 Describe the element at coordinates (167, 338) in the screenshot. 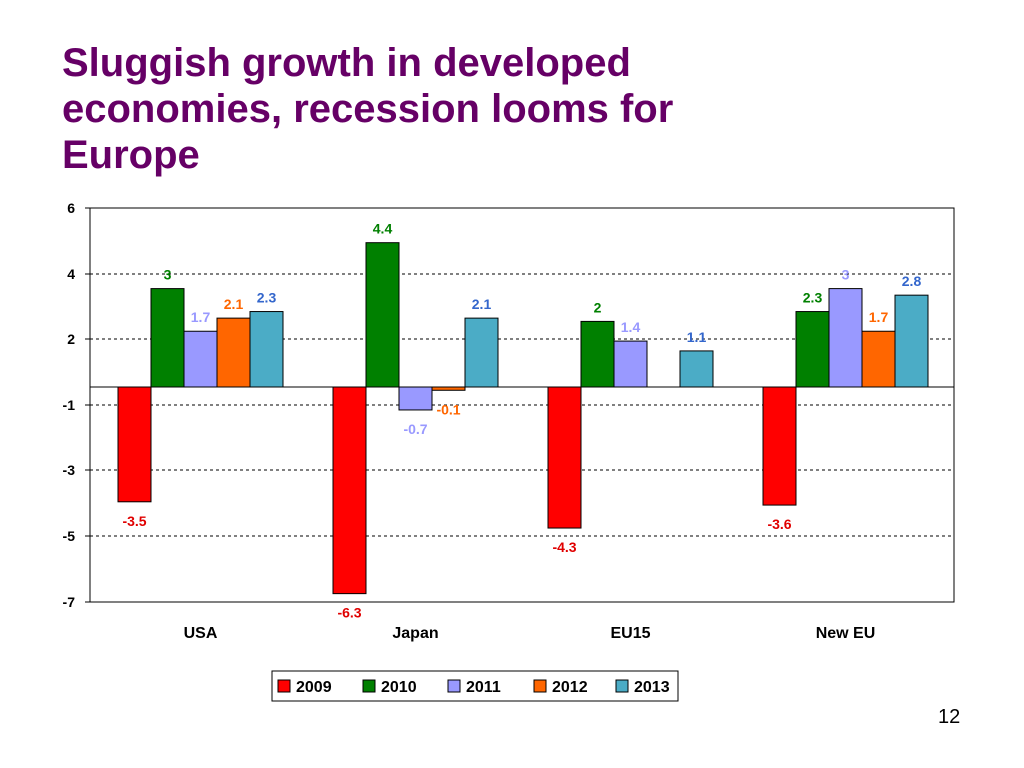

I see `bar-2010-usa` at that location.